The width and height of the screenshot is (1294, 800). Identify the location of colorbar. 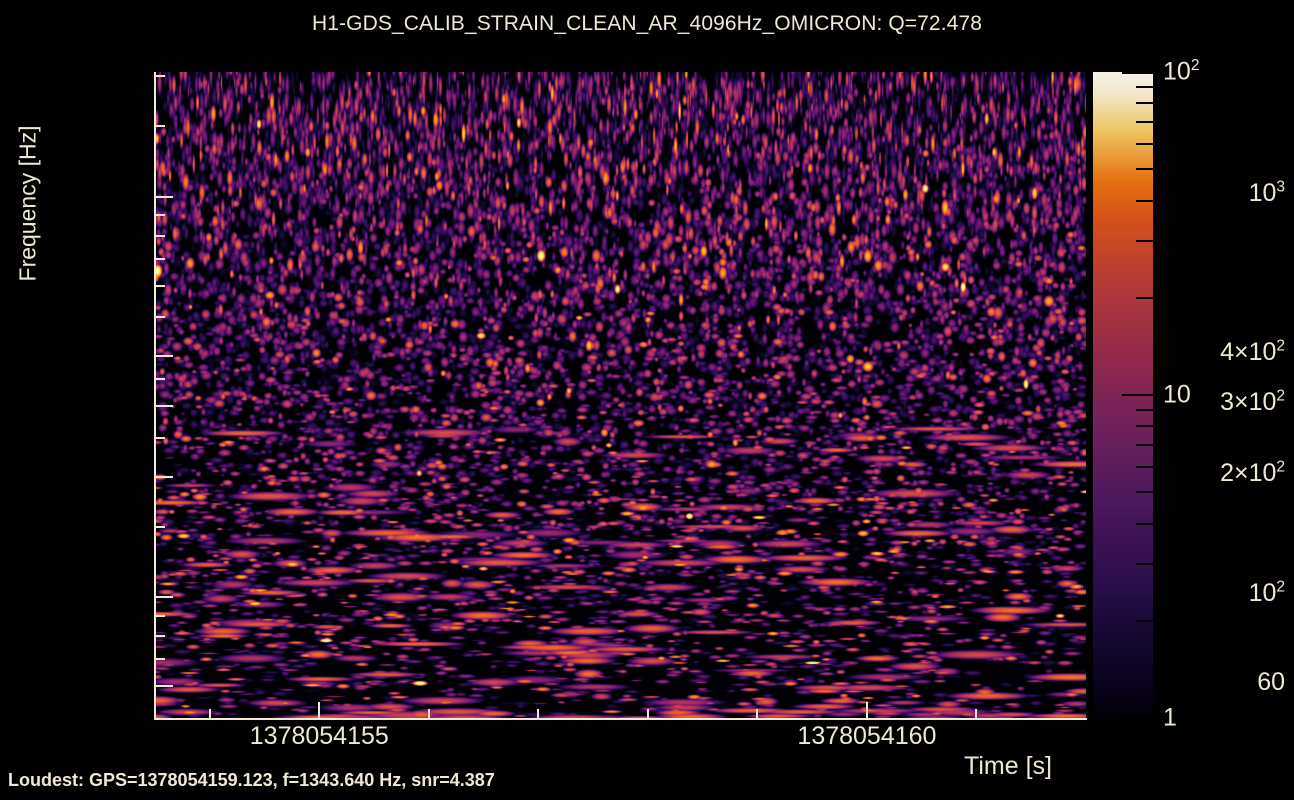
(1123, 395).